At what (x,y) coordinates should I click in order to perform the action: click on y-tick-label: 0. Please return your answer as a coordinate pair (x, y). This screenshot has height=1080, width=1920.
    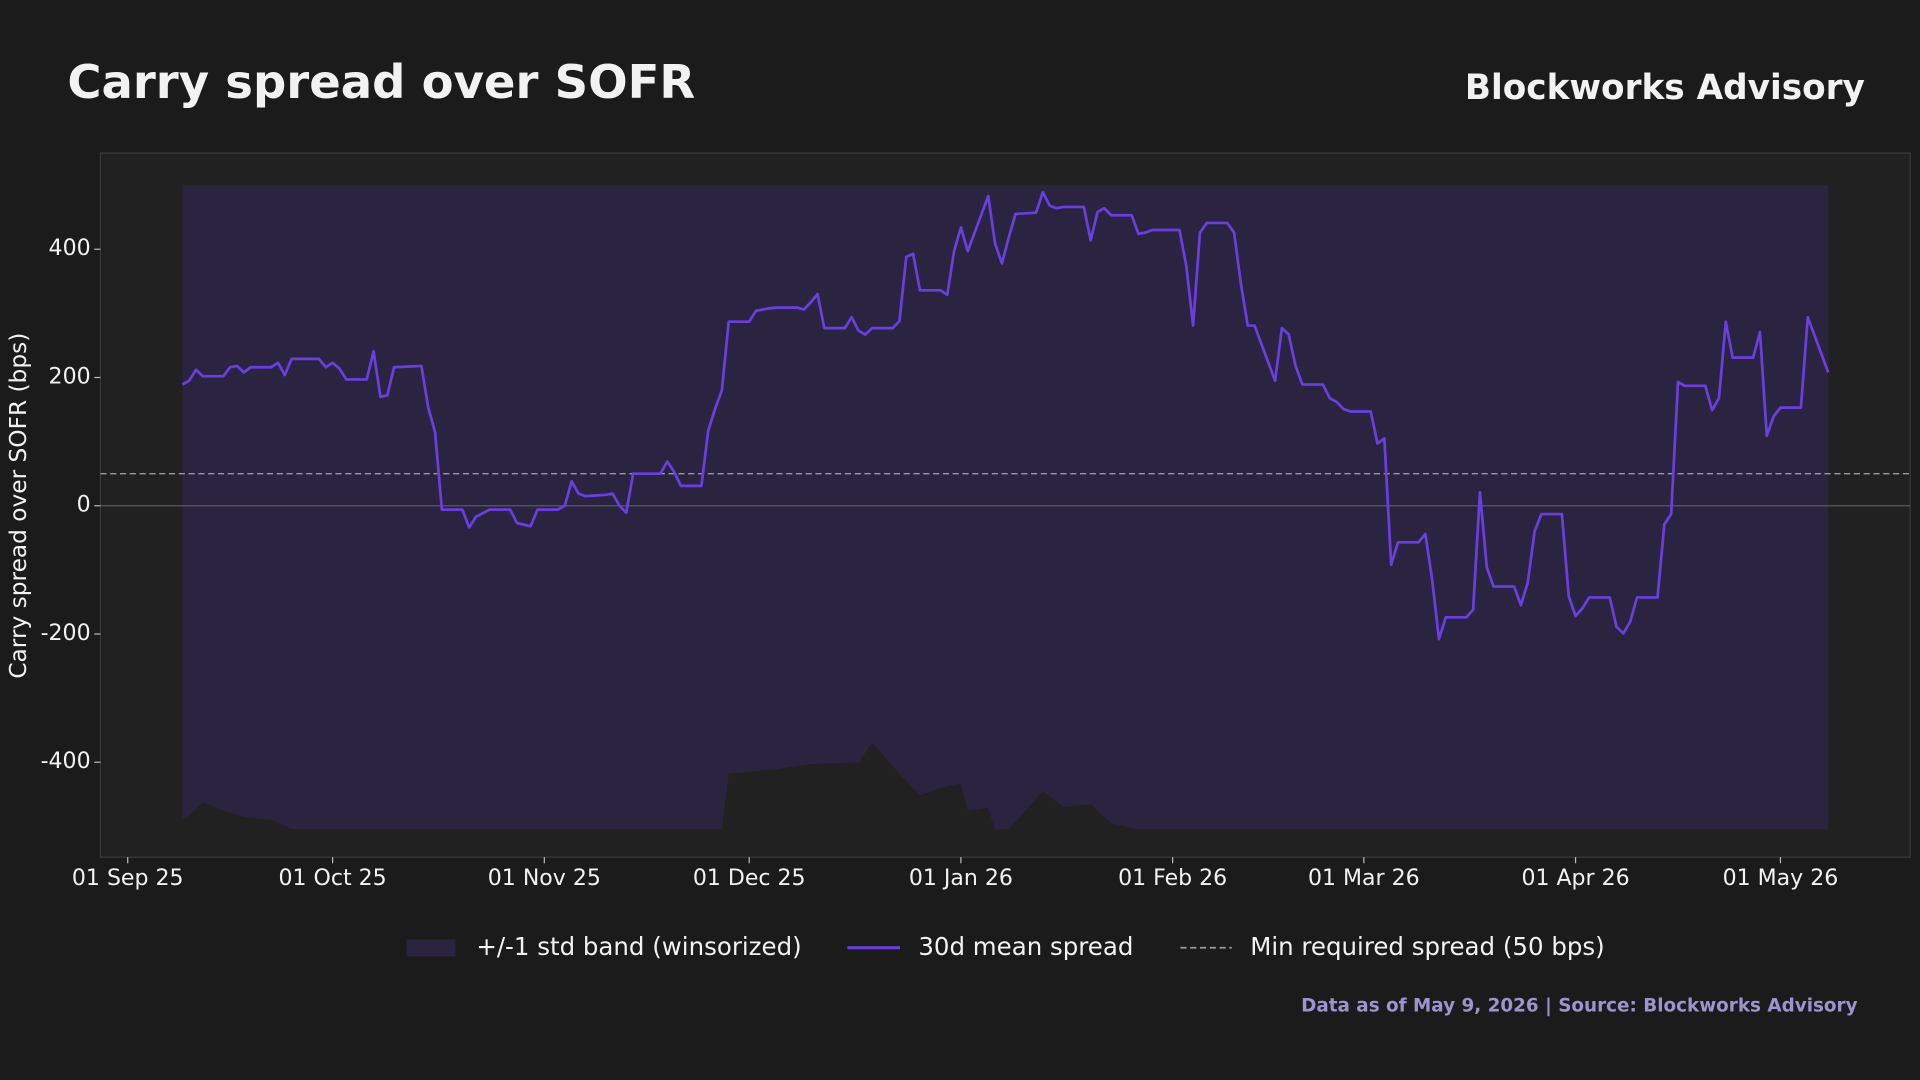
    Looking at the image, I should click on (84, 505).